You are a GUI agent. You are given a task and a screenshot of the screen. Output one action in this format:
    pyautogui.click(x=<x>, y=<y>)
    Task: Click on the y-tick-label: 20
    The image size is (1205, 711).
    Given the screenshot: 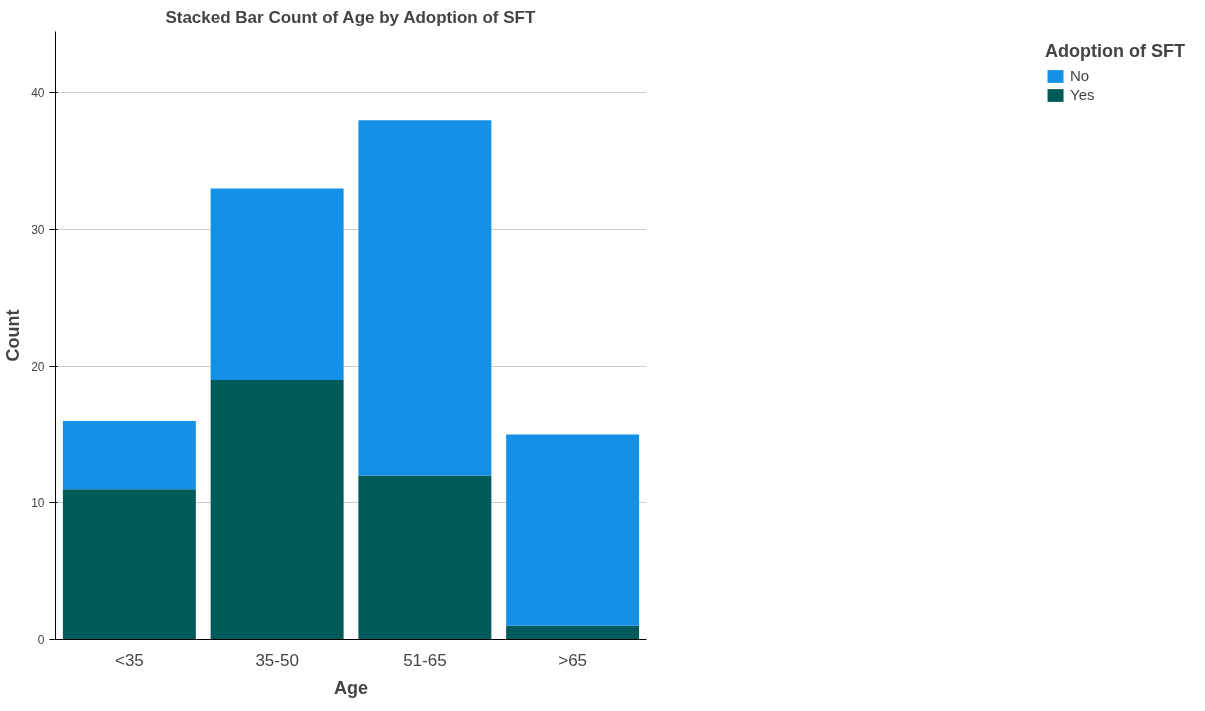 What is the action you would take?
    pyautogui.click(x=38, y=366)
    